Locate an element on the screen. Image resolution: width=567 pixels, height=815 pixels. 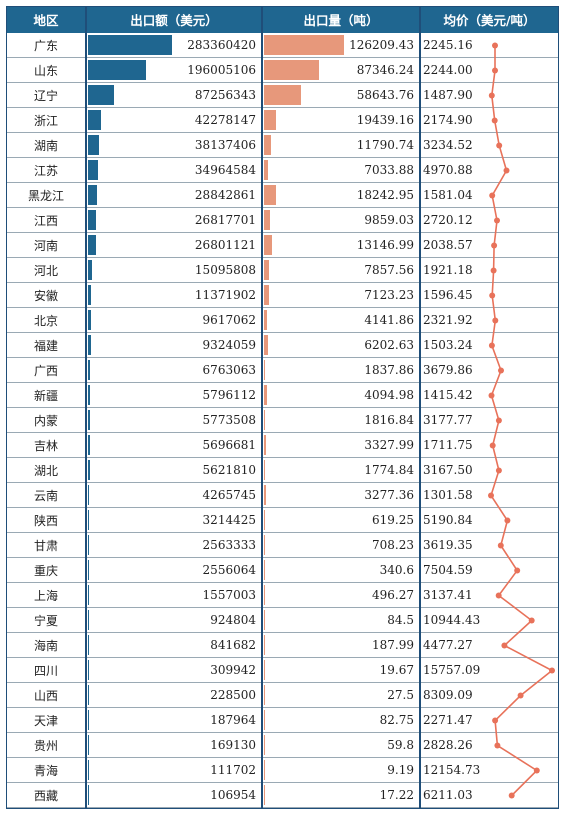
amount-cell: 2556064 is located at coordinates (174, 570).